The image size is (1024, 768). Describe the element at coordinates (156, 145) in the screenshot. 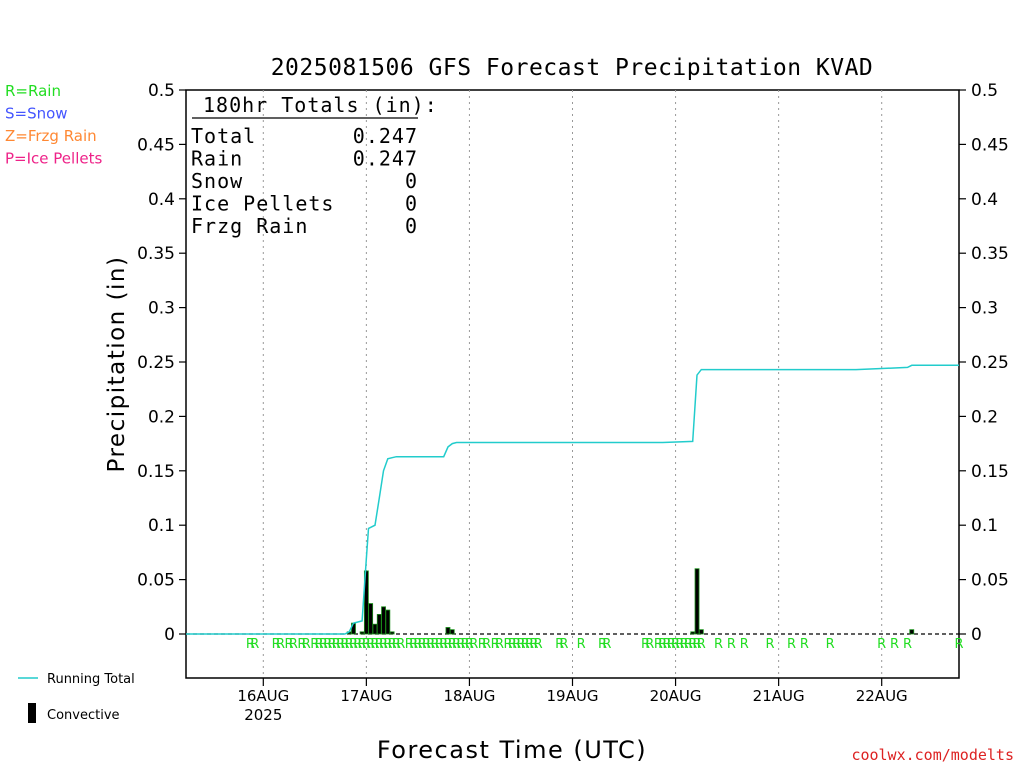

I see `y-tick-label: 0.45` at that location.